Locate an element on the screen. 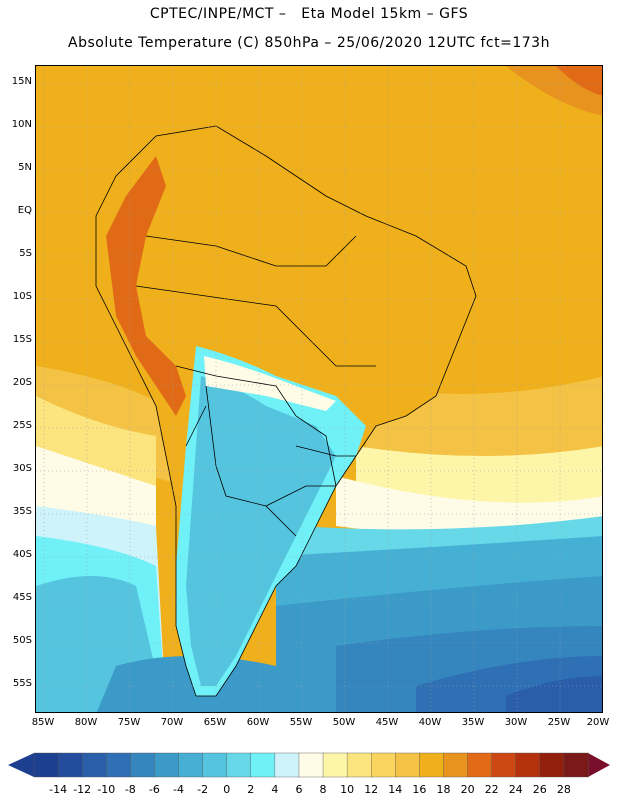 The height and width of the screenshot is (800, 618). color-scale-bar is located at coordinates (309, 765).